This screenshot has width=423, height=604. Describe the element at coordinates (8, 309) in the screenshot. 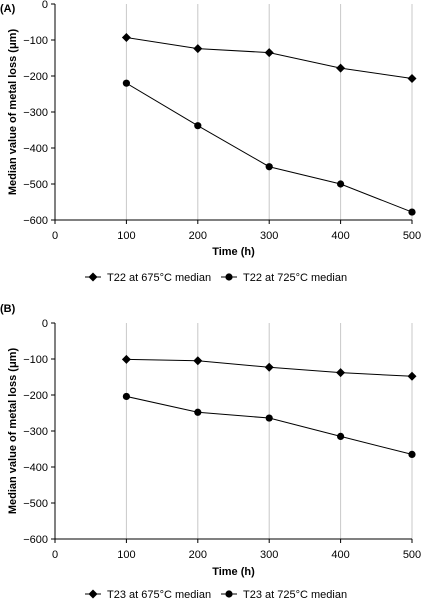

I see `panel-label: (B)` at that location.